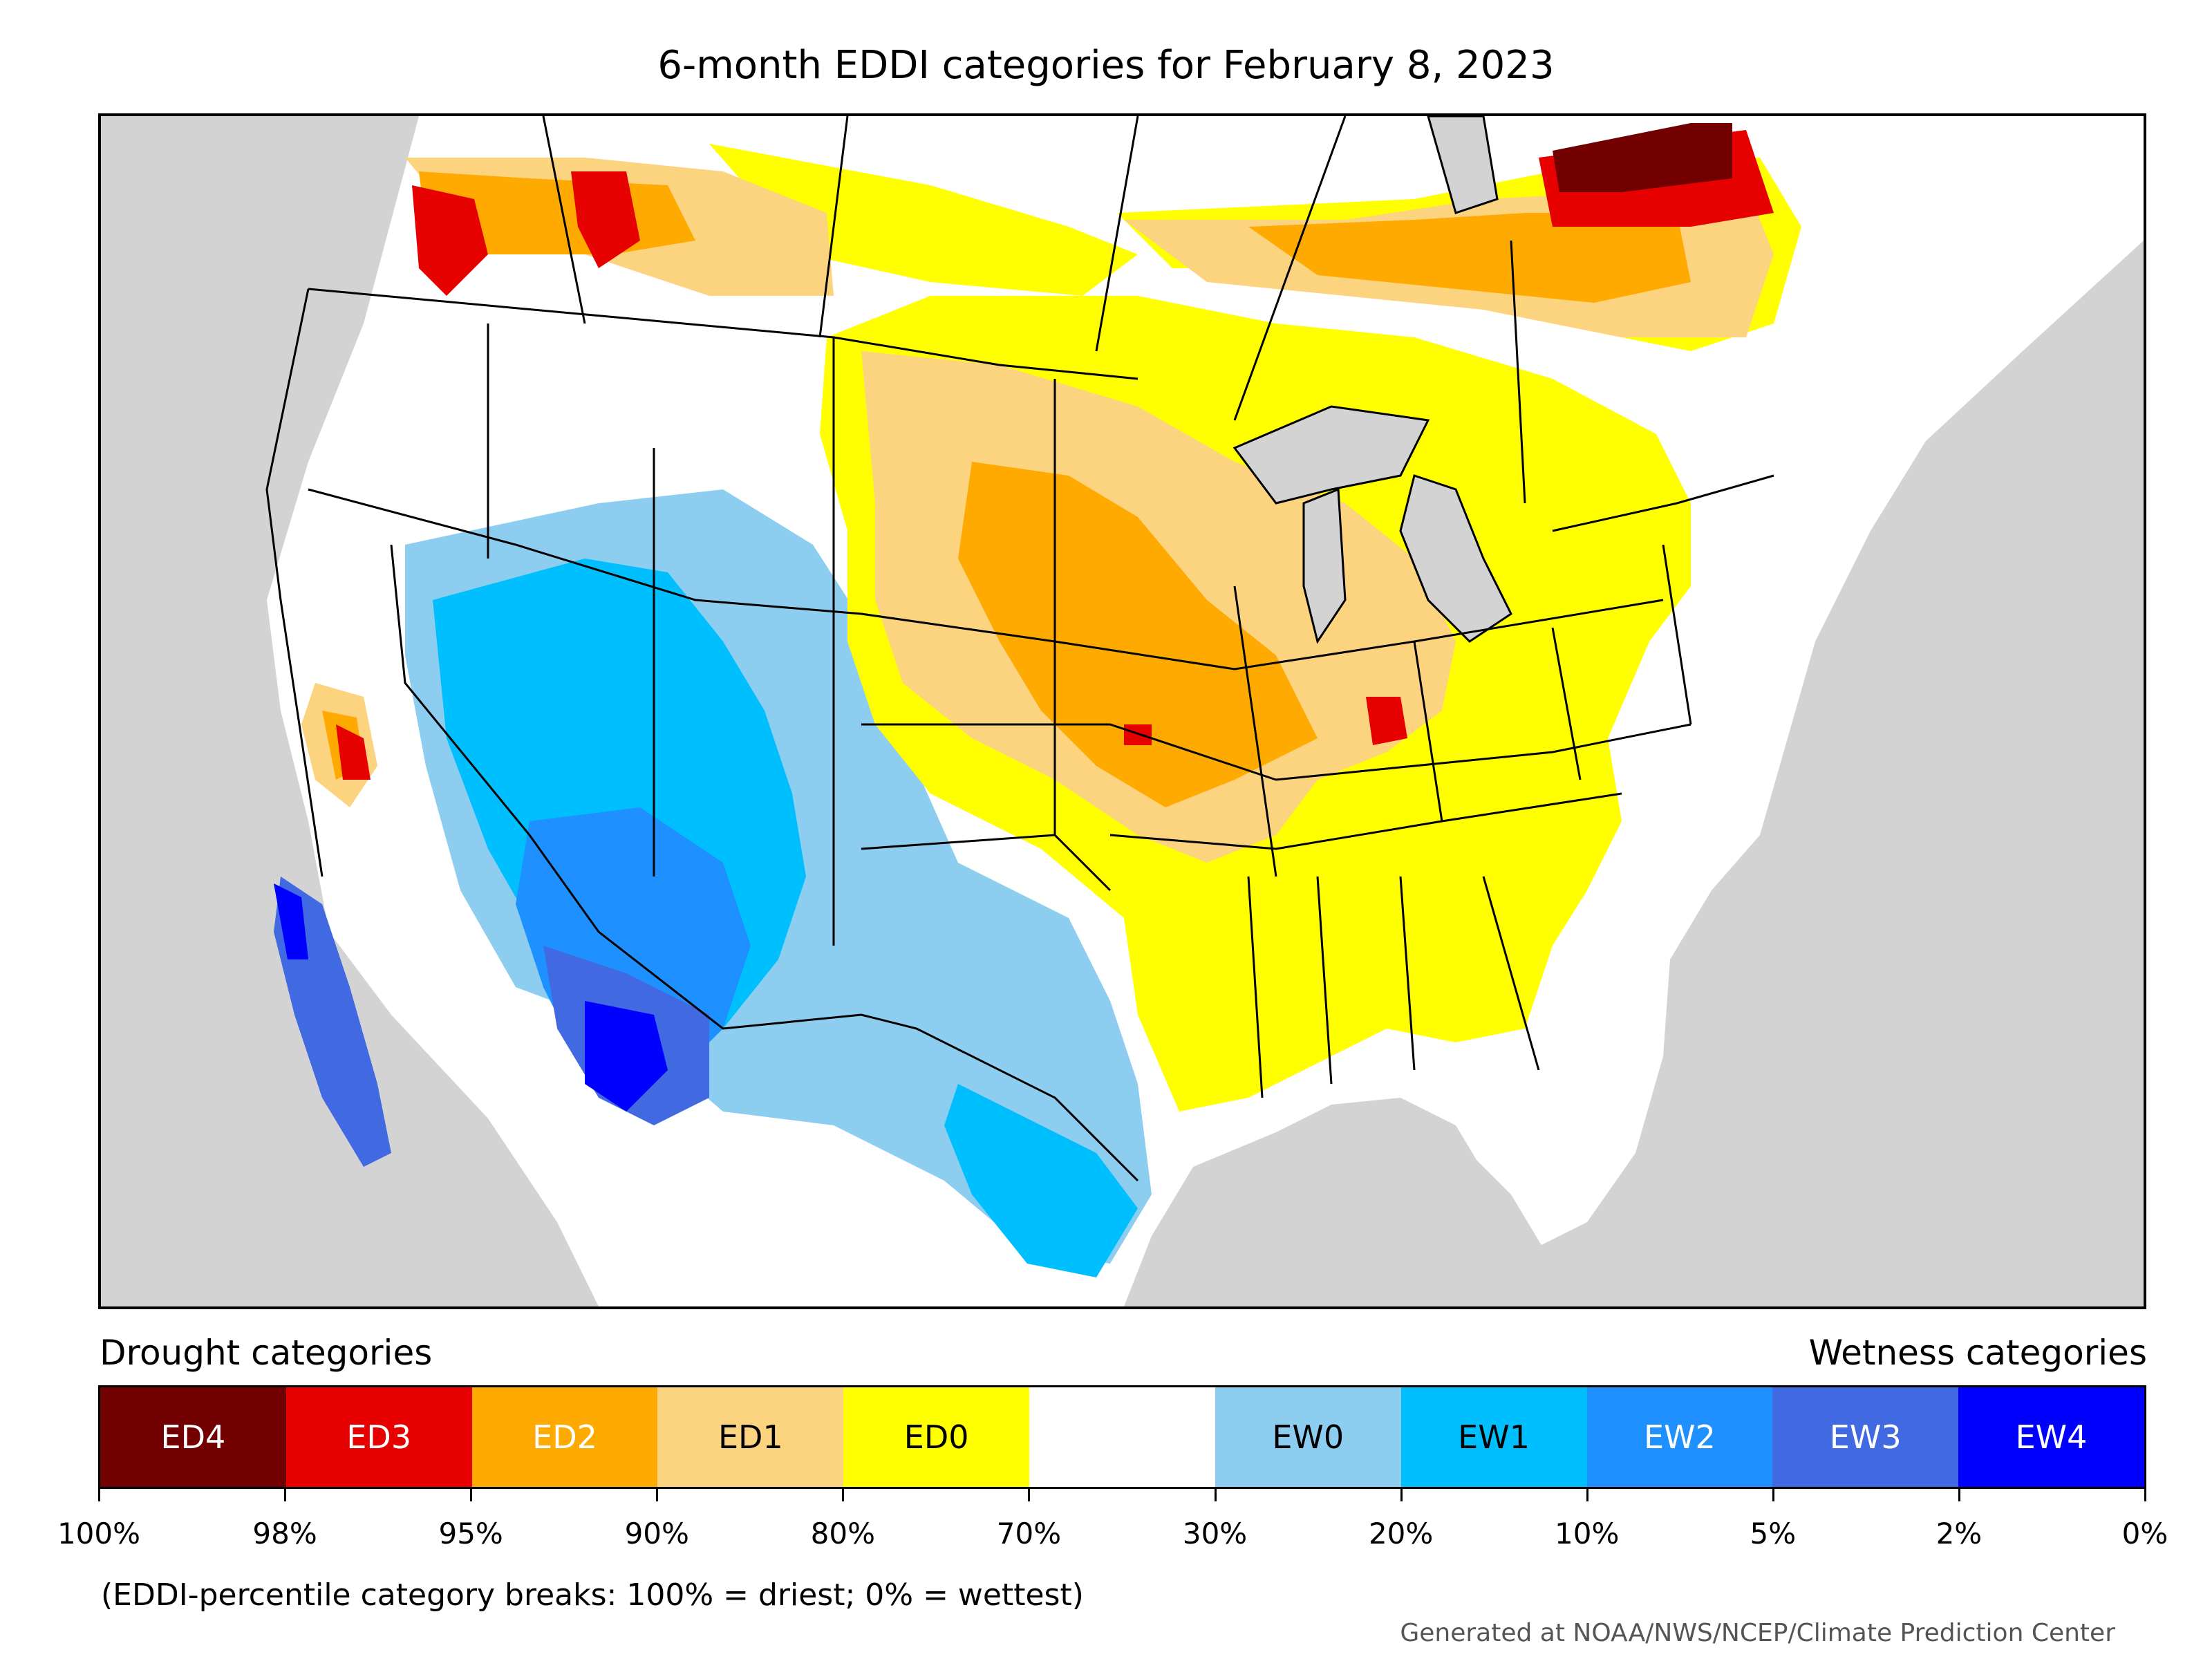  I want to click on hudson-bay-edge, so click(1463, 165).